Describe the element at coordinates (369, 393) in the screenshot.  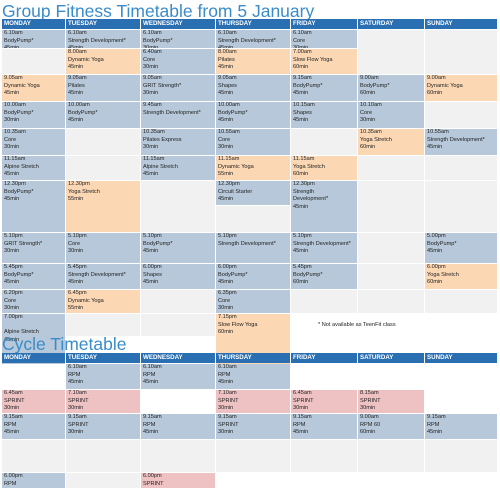
I see `class-time: 8.15am` at that location.